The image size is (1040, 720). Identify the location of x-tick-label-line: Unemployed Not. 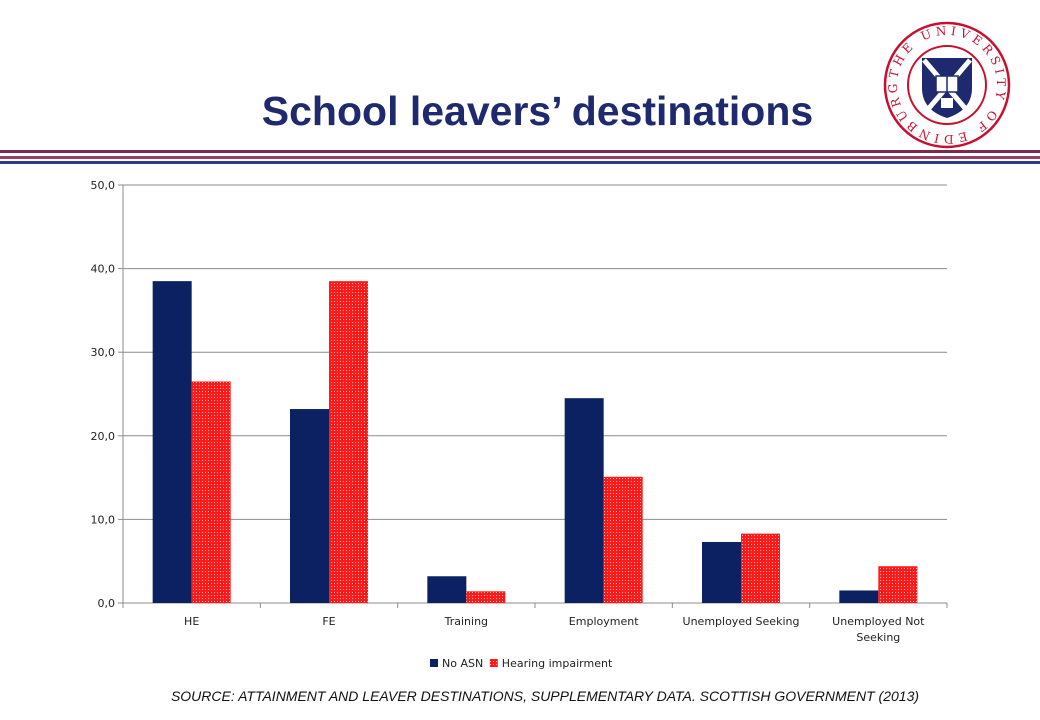
(878, 621).